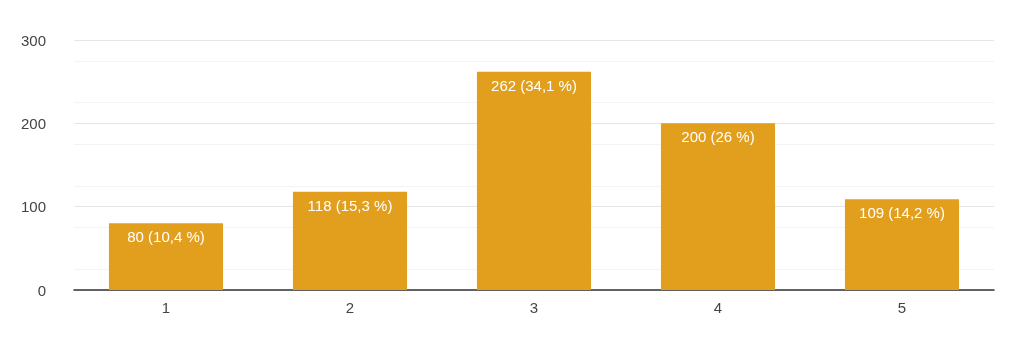  What do you see at coordinates (166, 307) in the screenshot?
I see `x-tick-label: 1` at bounding box center [166, 307].